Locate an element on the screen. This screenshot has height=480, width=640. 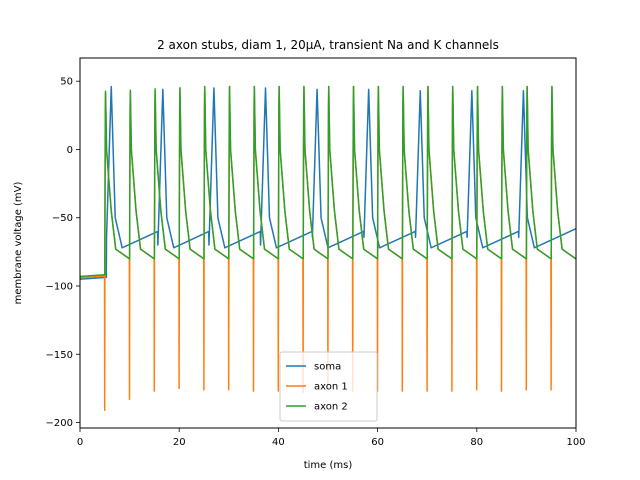
x-tick-label: 40 is located at coordinates (278, 442).